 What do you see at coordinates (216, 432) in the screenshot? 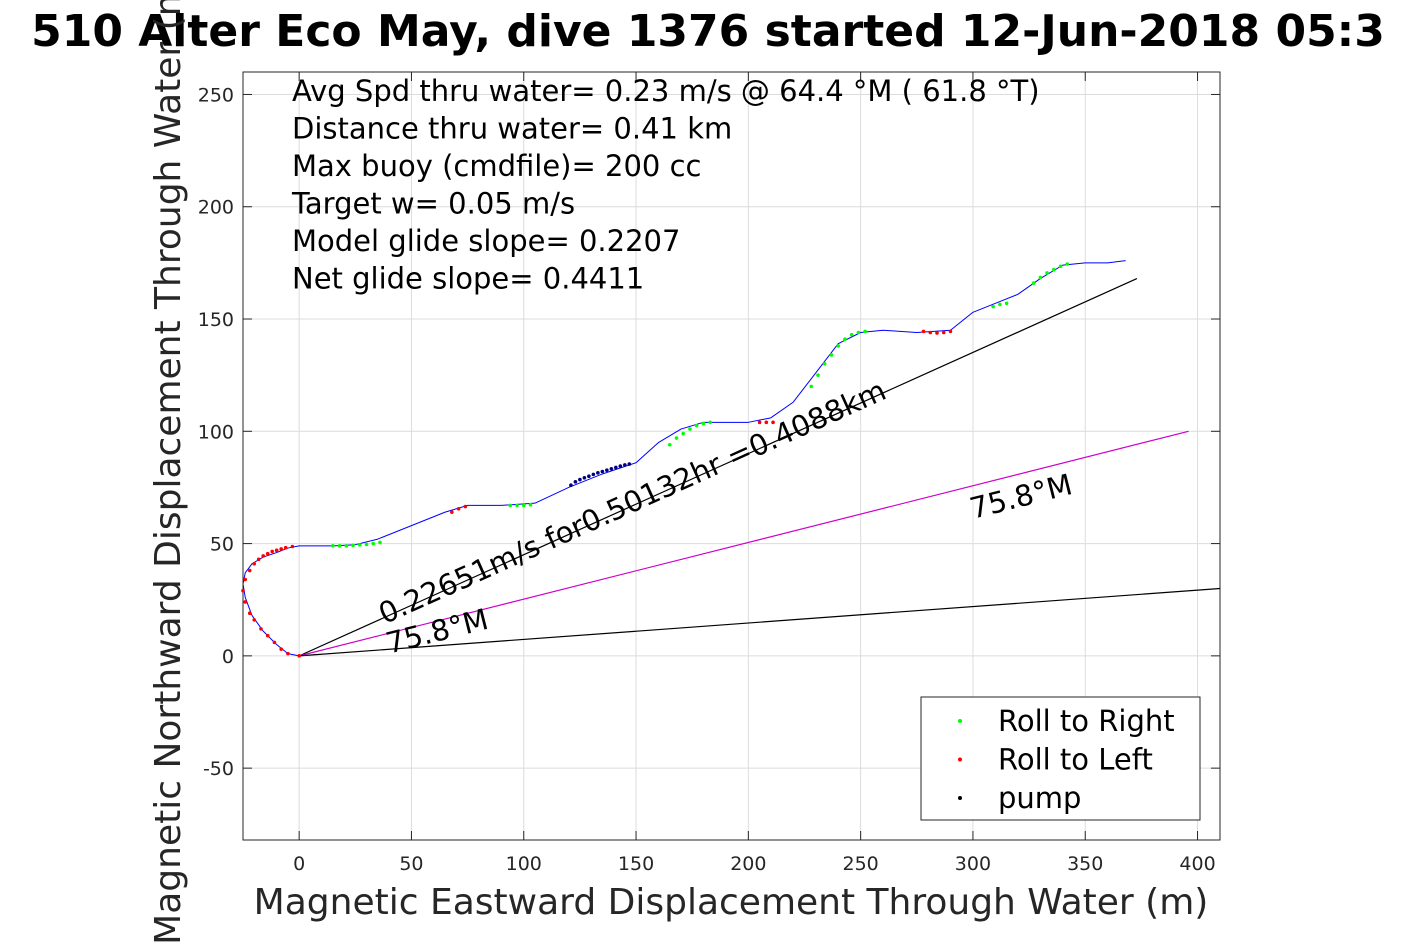
I see `y-tick-label: 100` at bounding box center [216, 432].